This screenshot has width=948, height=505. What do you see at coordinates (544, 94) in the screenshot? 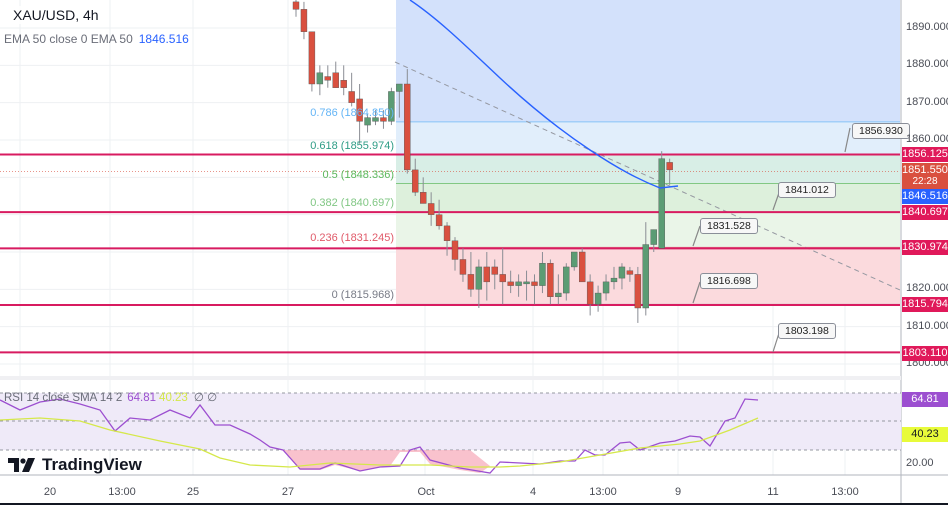
I see `ema-50-line` at bounding box center [544, 94].